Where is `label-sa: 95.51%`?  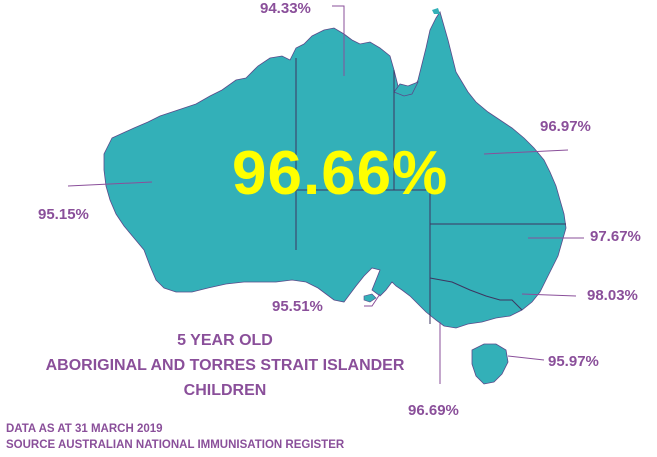 label-sa: 95.51% is located at coordinates (297, 306).